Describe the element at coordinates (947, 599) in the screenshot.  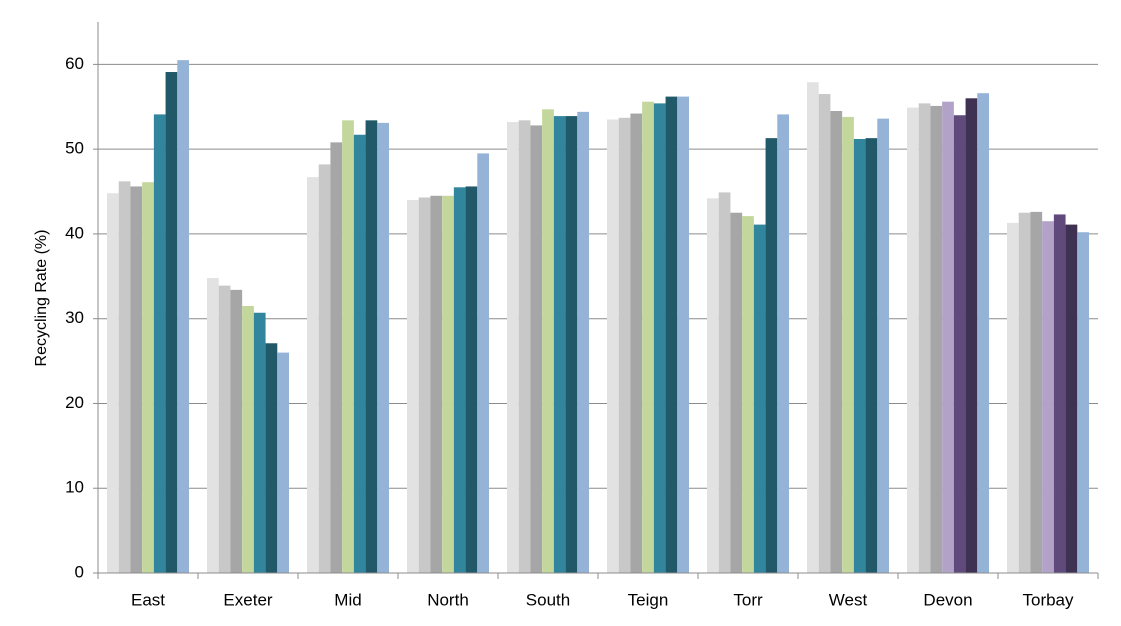
I see `x-tick-label: Devon` at that location.